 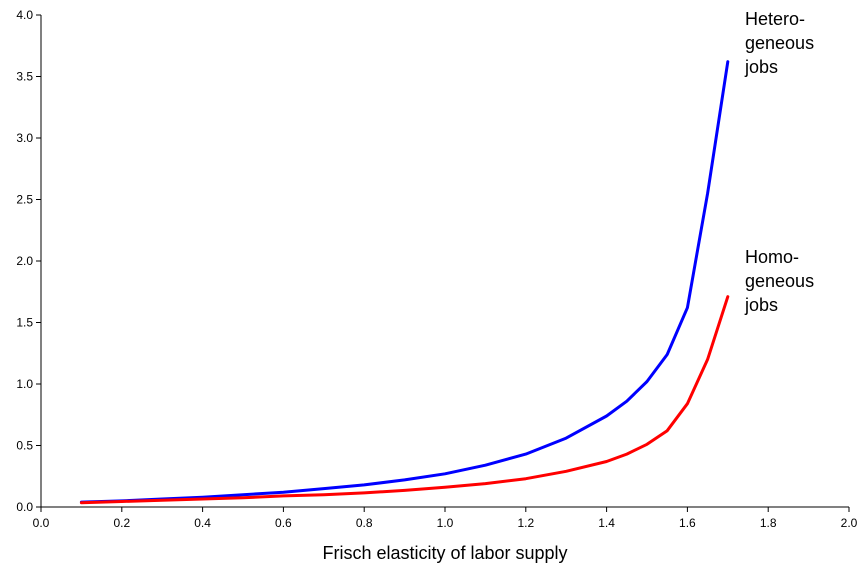 I want to click on x-tick-label: 1.6, so click(x=687, y=523).